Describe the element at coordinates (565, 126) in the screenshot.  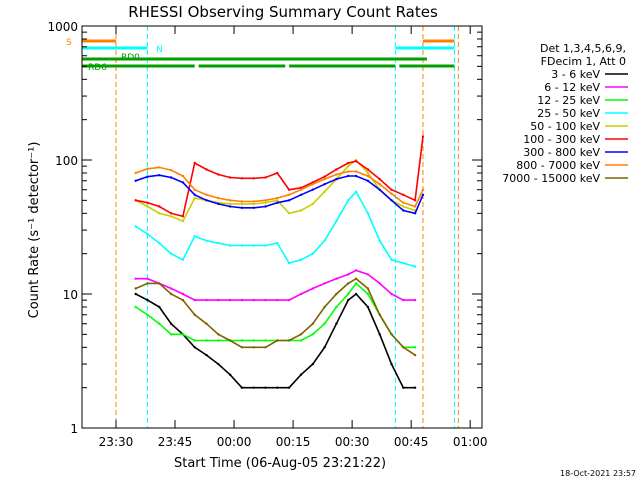
I see `legend-label: 50 - 100 keV` at that location.